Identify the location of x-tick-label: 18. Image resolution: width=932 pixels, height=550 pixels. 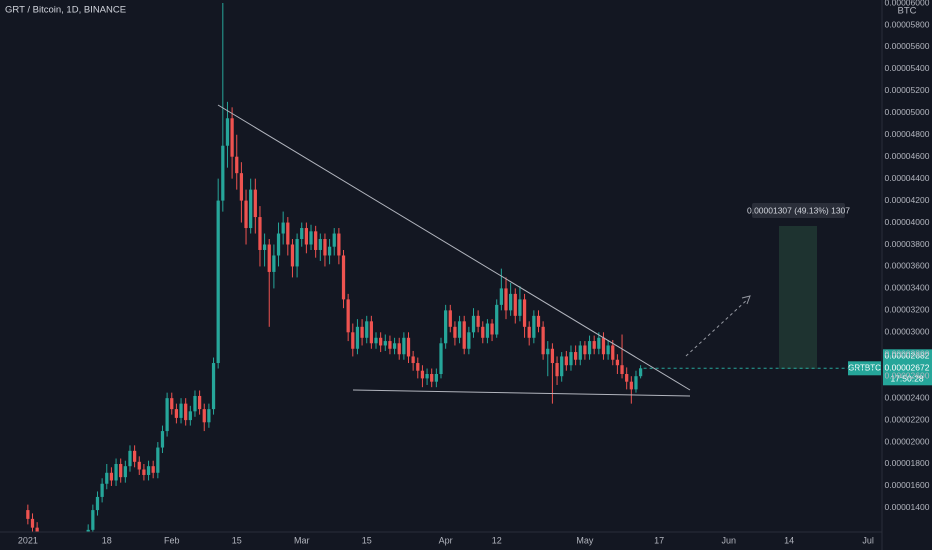
(107, 540).